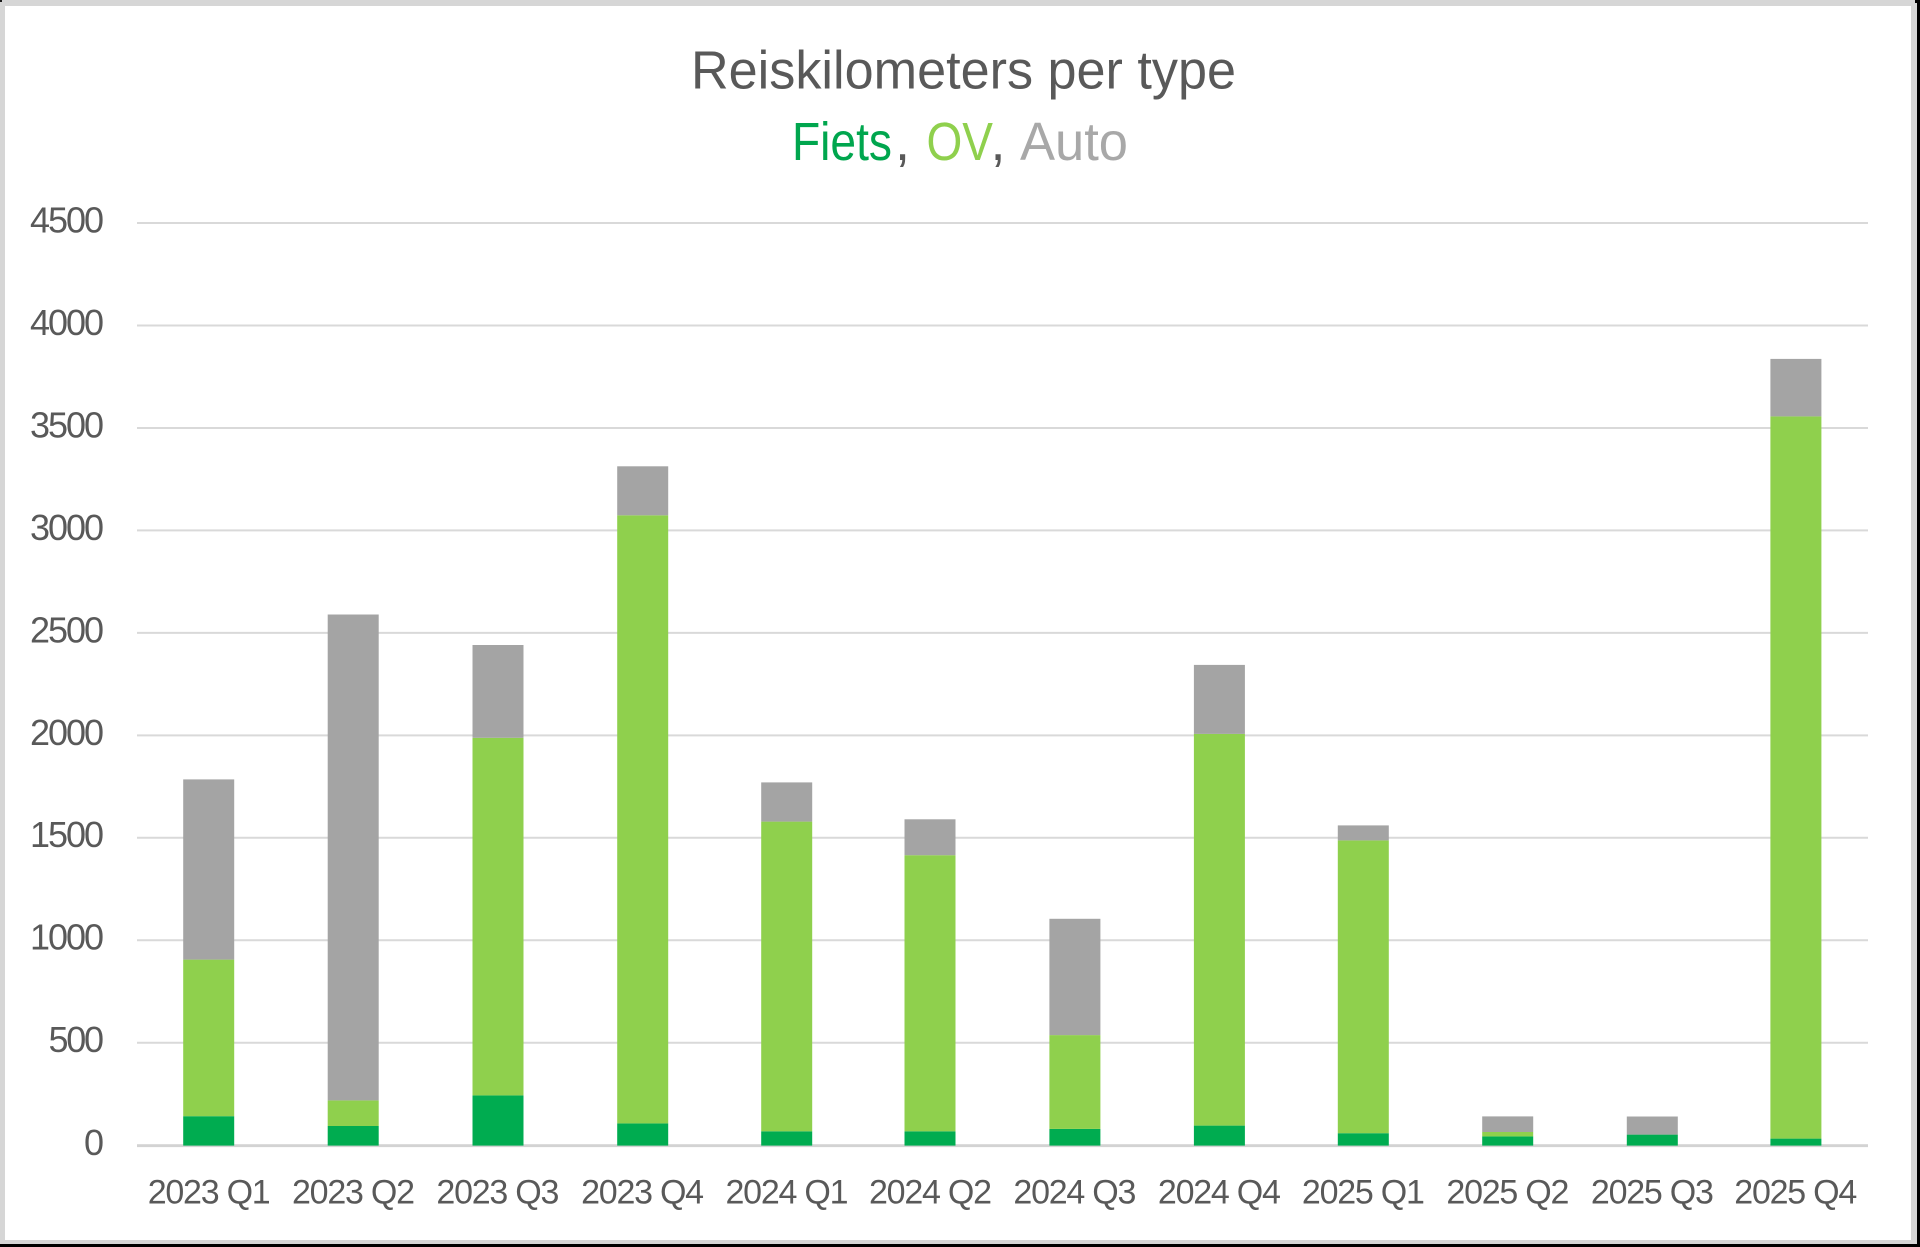 This screenshot has width=1920, height=1247. Describe the element at coordinates (1507, 1193) in the screenshot. I see `svg-text: 2025 Q2` at that location.